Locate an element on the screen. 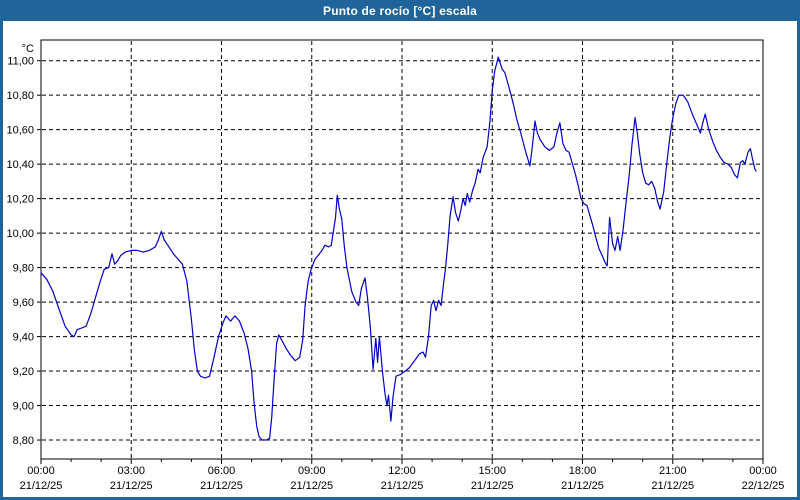 The width and height of the screenshot is (800, 500). x-tick-date-label: 22/12/25 is located at coordinates (763, 486).